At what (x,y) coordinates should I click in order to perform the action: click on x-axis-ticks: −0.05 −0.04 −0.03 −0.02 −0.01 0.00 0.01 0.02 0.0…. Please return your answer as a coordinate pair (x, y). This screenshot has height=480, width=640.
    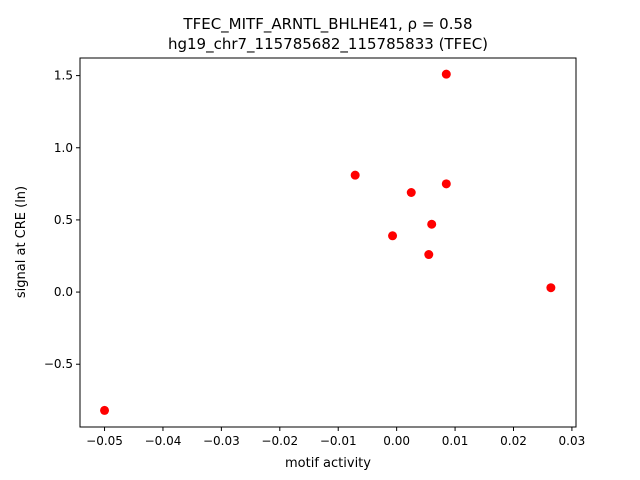
    Looking at the image, I should click on (335, 437).